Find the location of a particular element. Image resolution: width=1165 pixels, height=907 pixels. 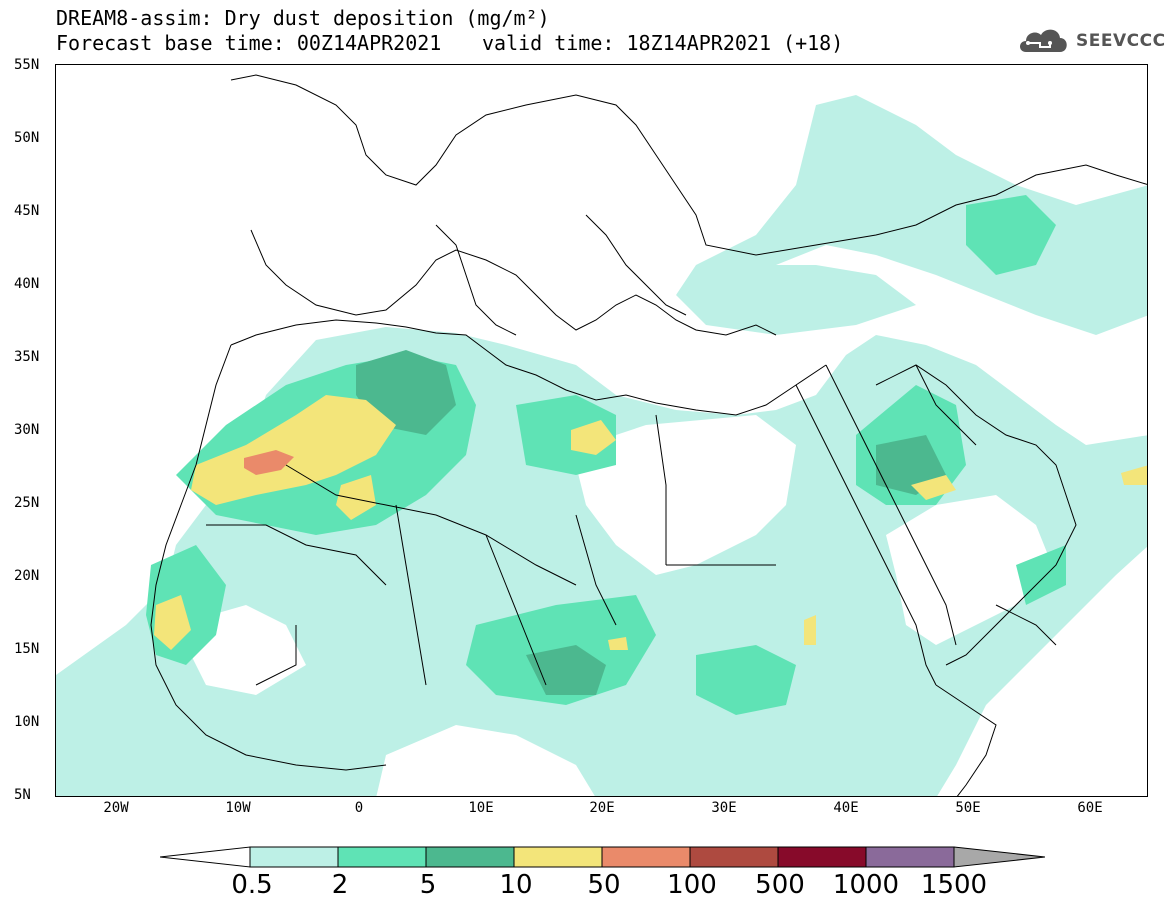

clear-libya-egypt is located at coordinates (686, 495).